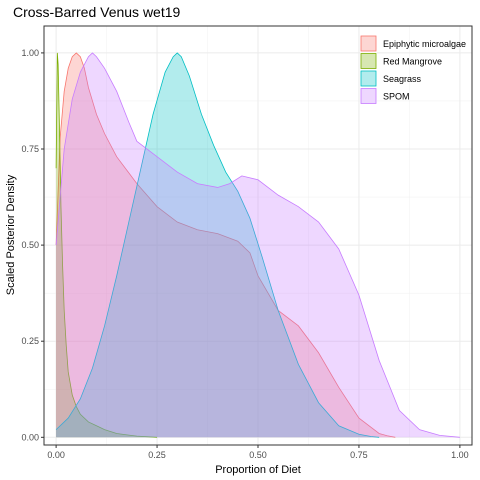 The image size is (480, 480). I want to click on x-tick-label: 0.75, so click(359, 455).